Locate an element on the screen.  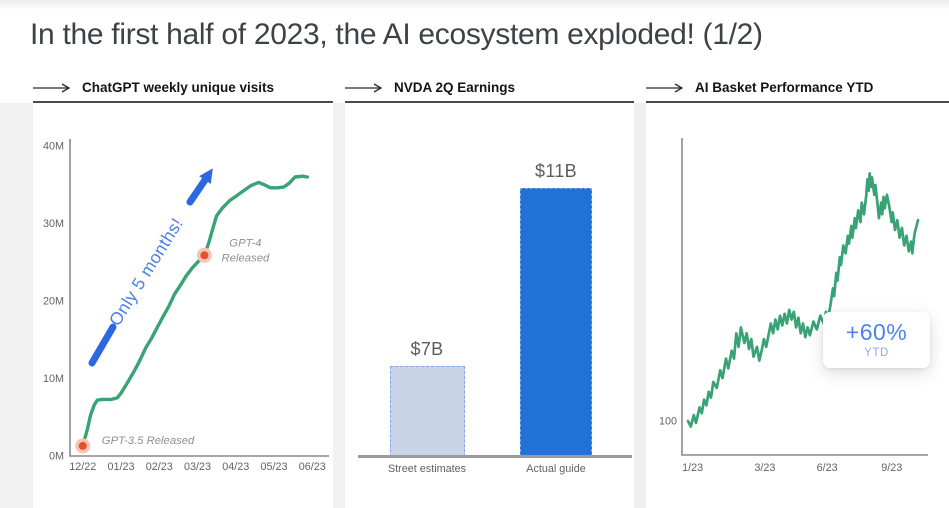
actual-guide-bar is located at coordinates (556, 322).